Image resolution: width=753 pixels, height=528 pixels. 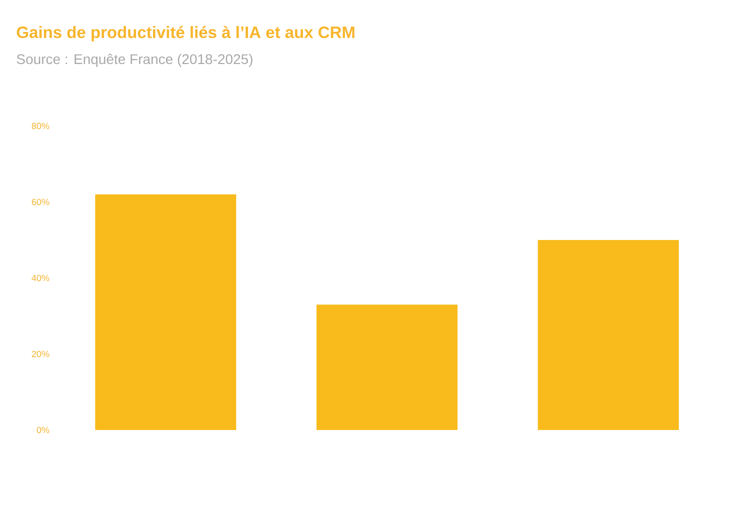 What do you see at coordinates (41, 278) in the screenshot?
I see `y-tick-label: 40%` at bounding box center [41, 278].